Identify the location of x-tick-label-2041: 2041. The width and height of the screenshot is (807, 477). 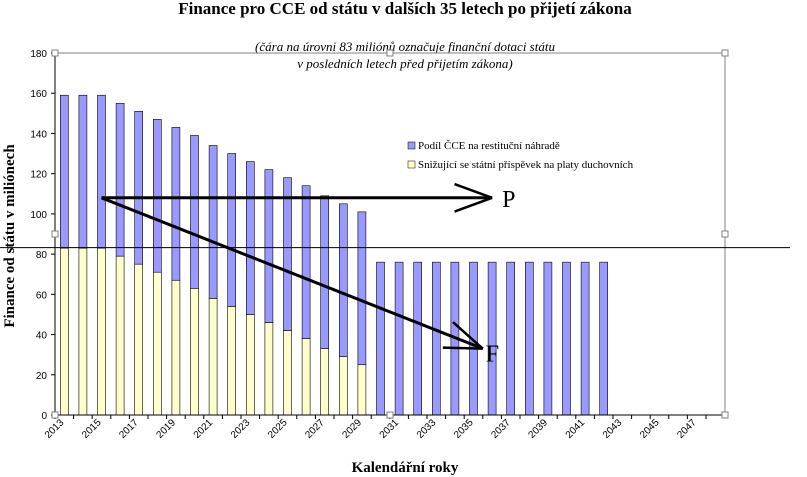
(576, 429).